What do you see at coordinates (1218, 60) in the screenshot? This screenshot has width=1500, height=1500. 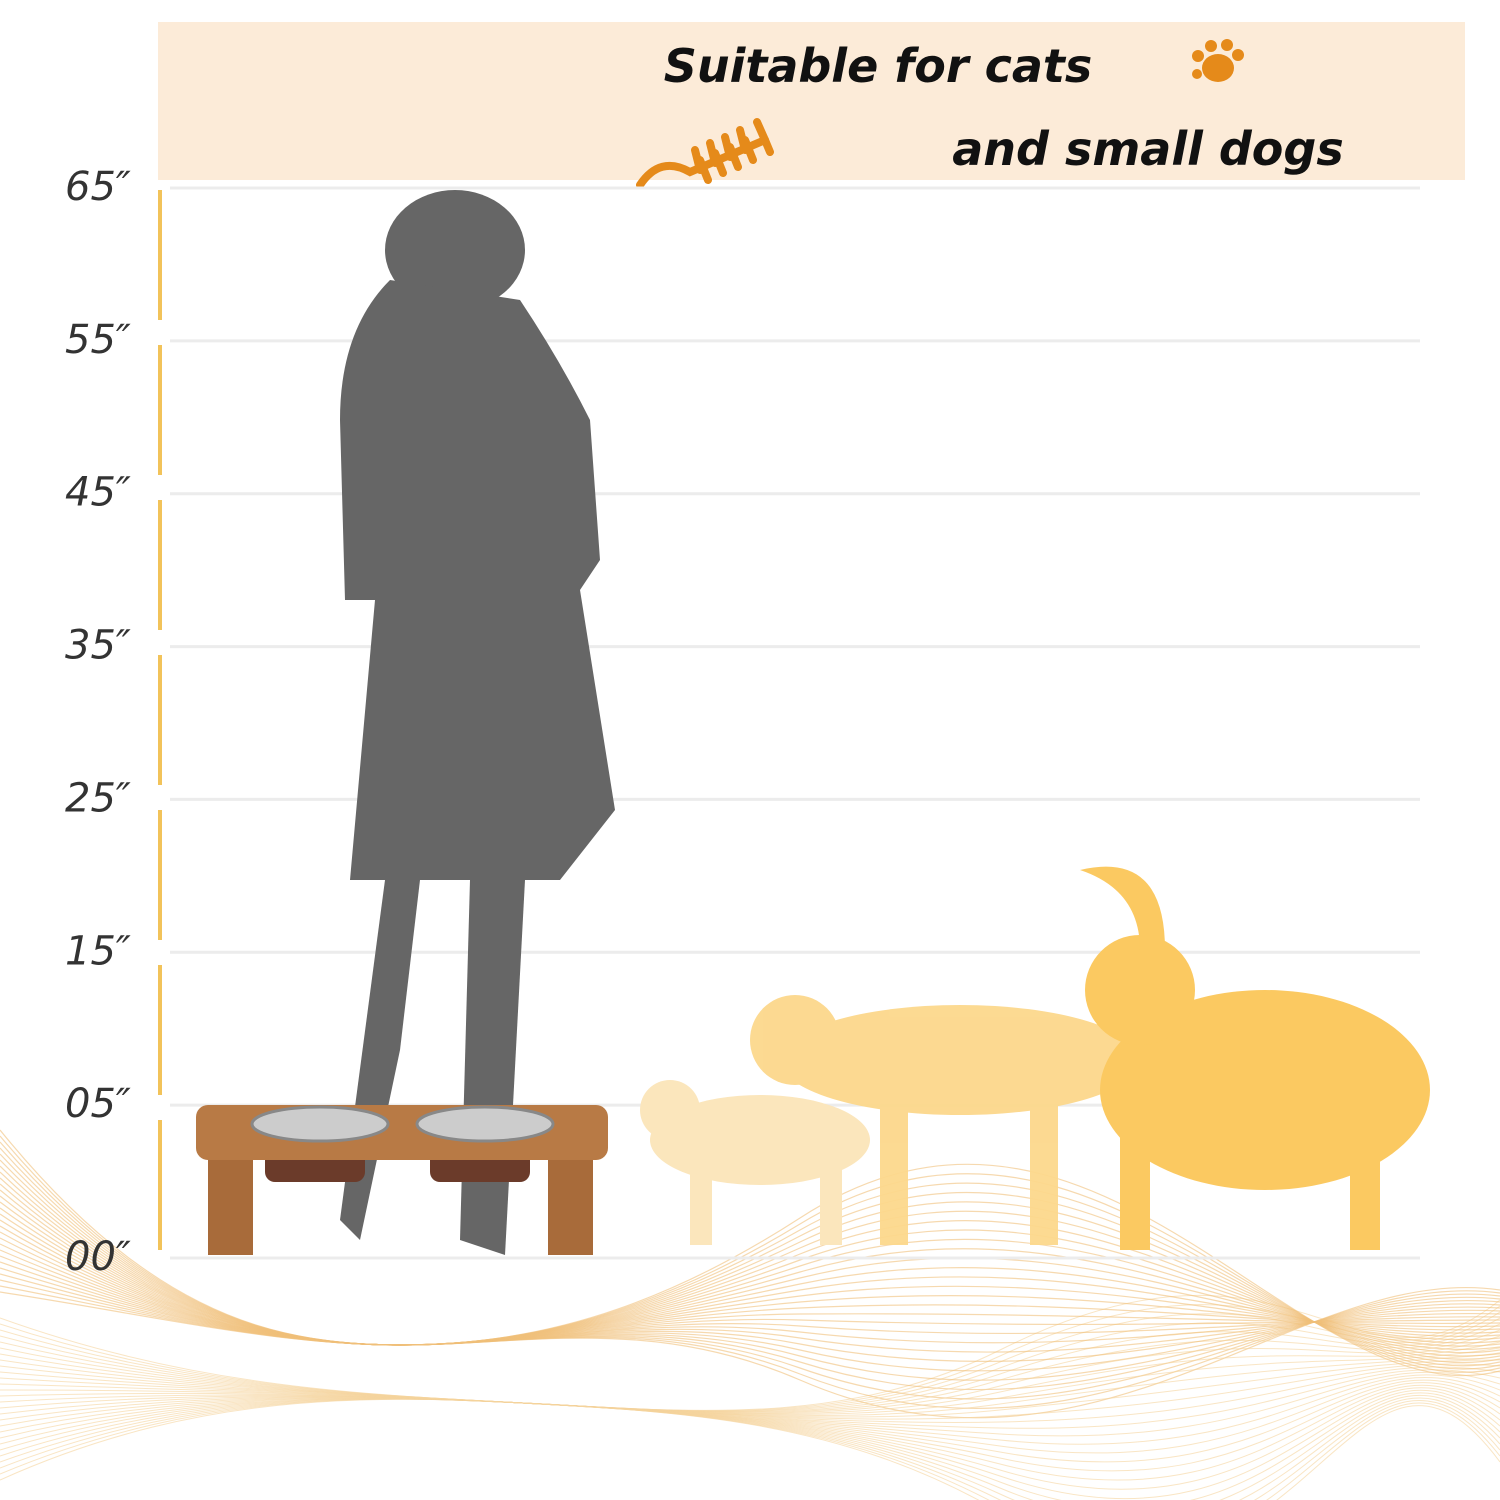 I see `paw-icon` at bounding box center [1218, 60].